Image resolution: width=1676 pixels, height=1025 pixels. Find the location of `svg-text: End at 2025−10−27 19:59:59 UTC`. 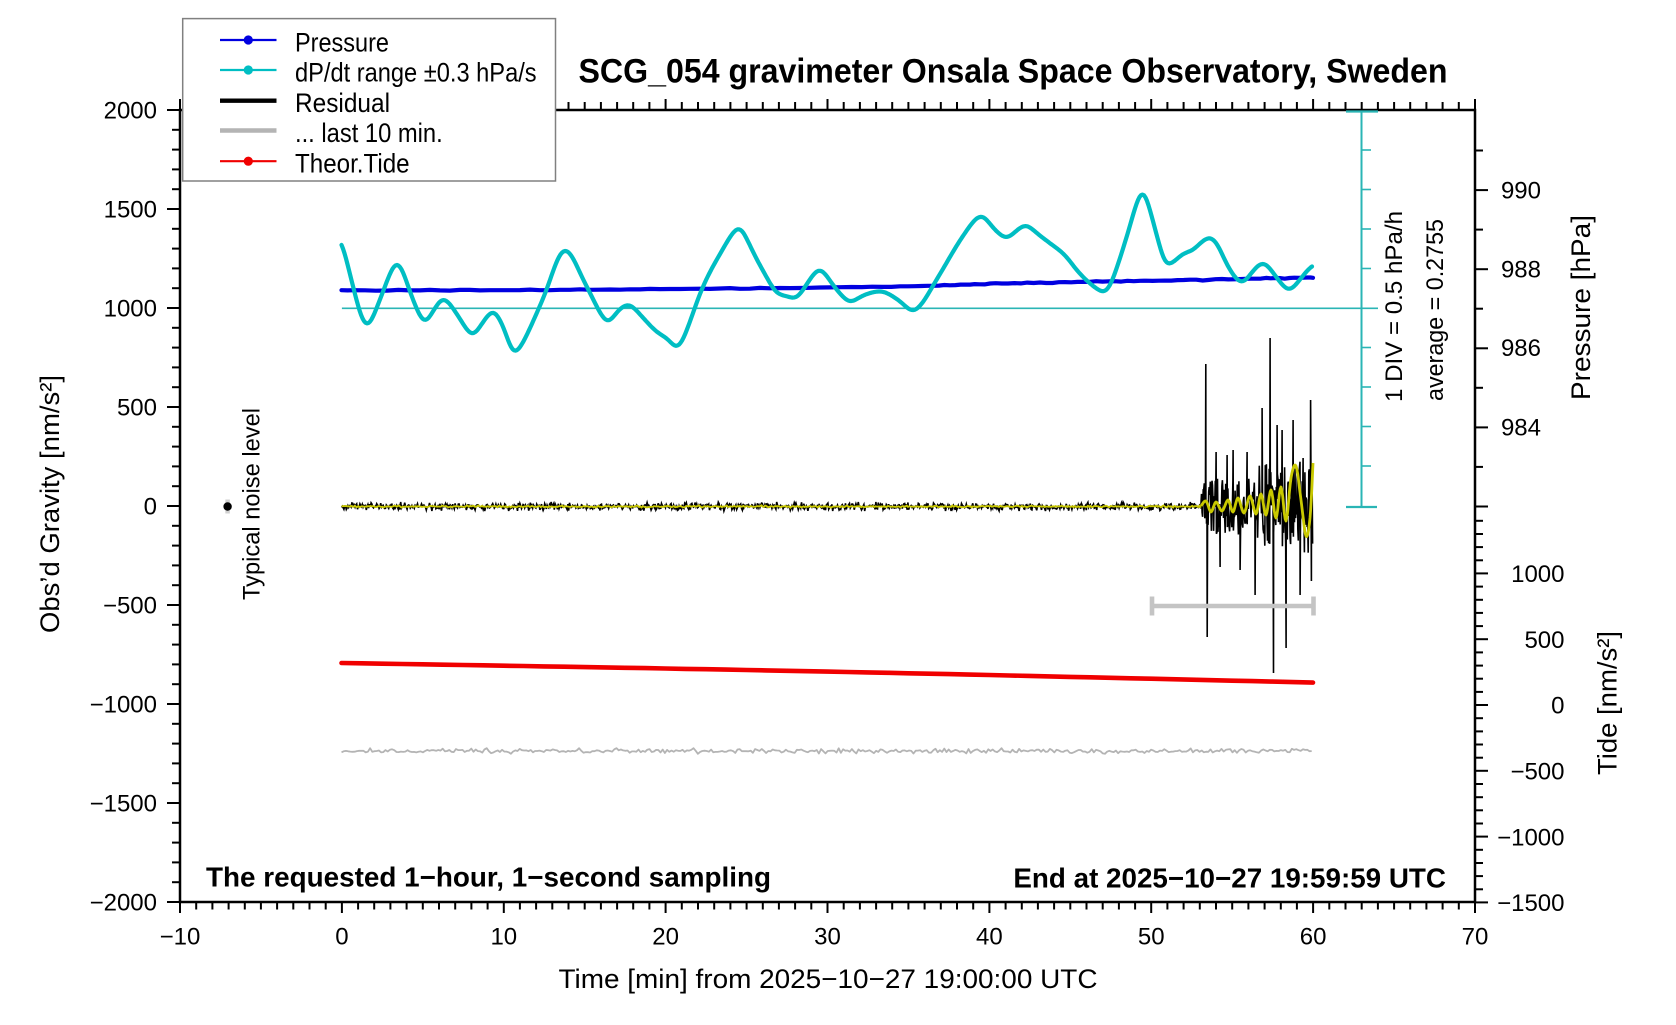

svg-text: End at 2025−10−27 19:59:59 UTC is located at coordinates (1229, 878).